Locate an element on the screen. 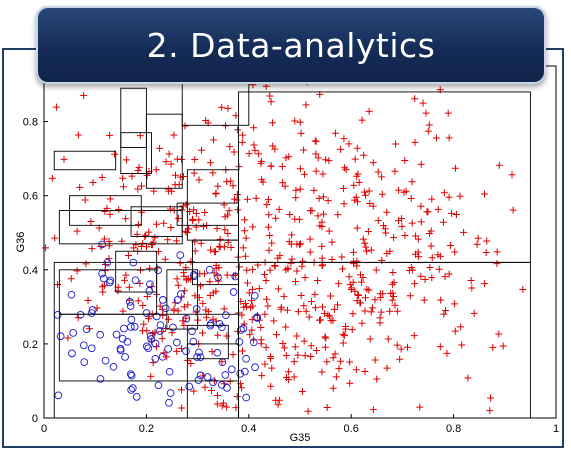  partition-box is located at coordinates (208, 214).